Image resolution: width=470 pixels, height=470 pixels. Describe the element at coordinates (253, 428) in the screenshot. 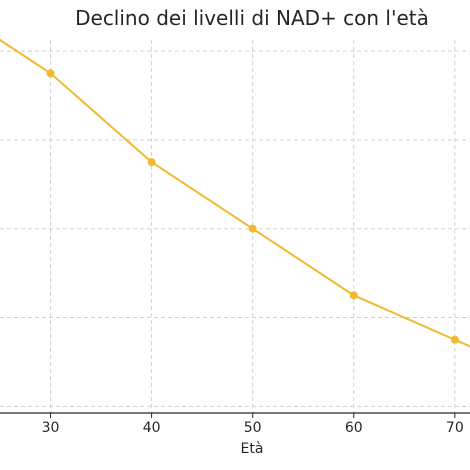

I see `x-tick-label-2: 50` at that location.